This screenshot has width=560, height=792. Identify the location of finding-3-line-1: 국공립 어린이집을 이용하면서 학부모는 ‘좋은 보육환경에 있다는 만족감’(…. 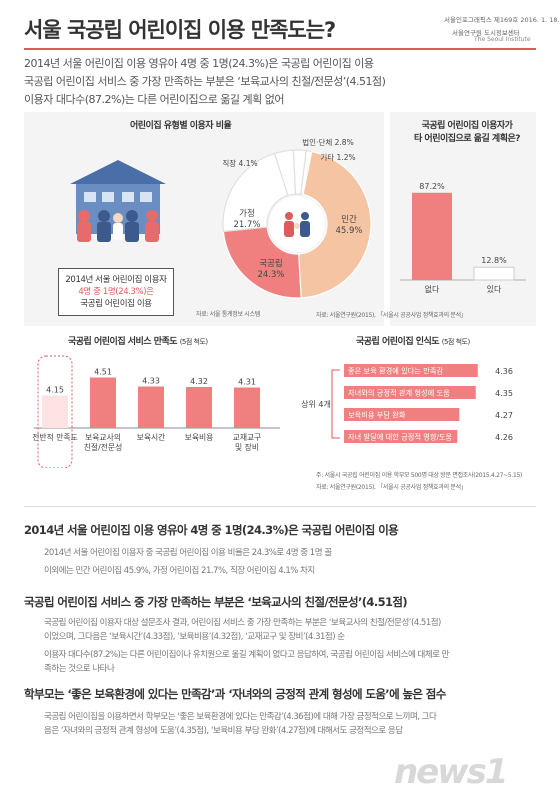
(240, 717).